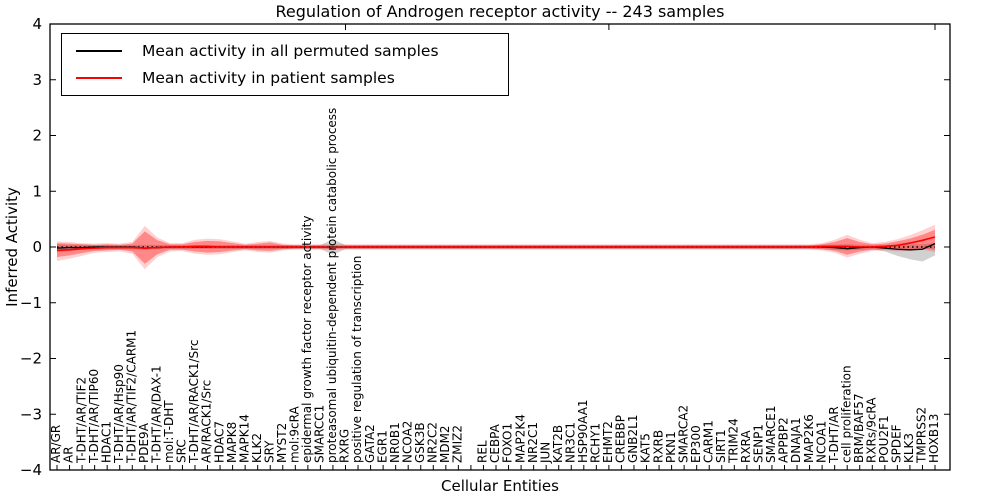 The image size is (1000, 500). What do you see at coordinates (94, 416) in the screenshot?
I see `x-tick-label: T-DHT/AR/TIP60` at bounding box center [94, 416].